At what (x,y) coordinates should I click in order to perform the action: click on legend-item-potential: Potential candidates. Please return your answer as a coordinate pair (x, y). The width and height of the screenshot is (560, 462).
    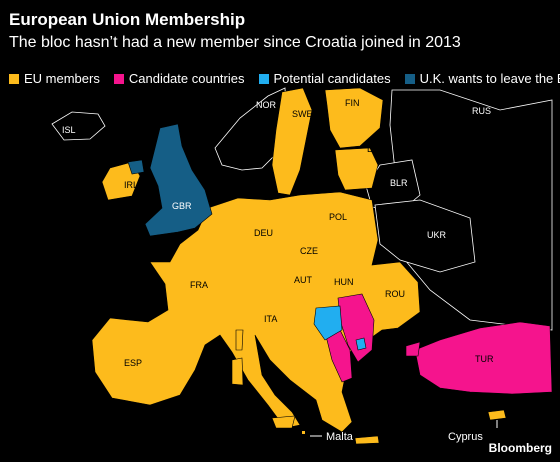
    Looking at the image, I should click on (324, 78).